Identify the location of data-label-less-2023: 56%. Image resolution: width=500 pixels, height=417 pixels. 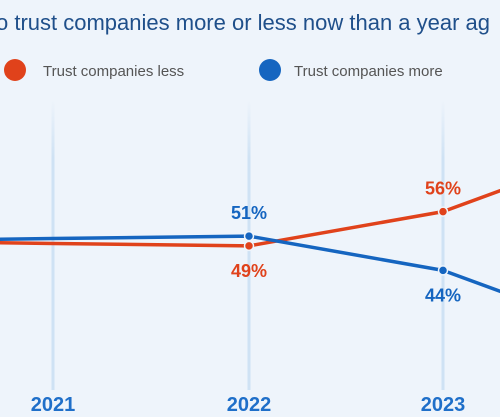
(443, 189).